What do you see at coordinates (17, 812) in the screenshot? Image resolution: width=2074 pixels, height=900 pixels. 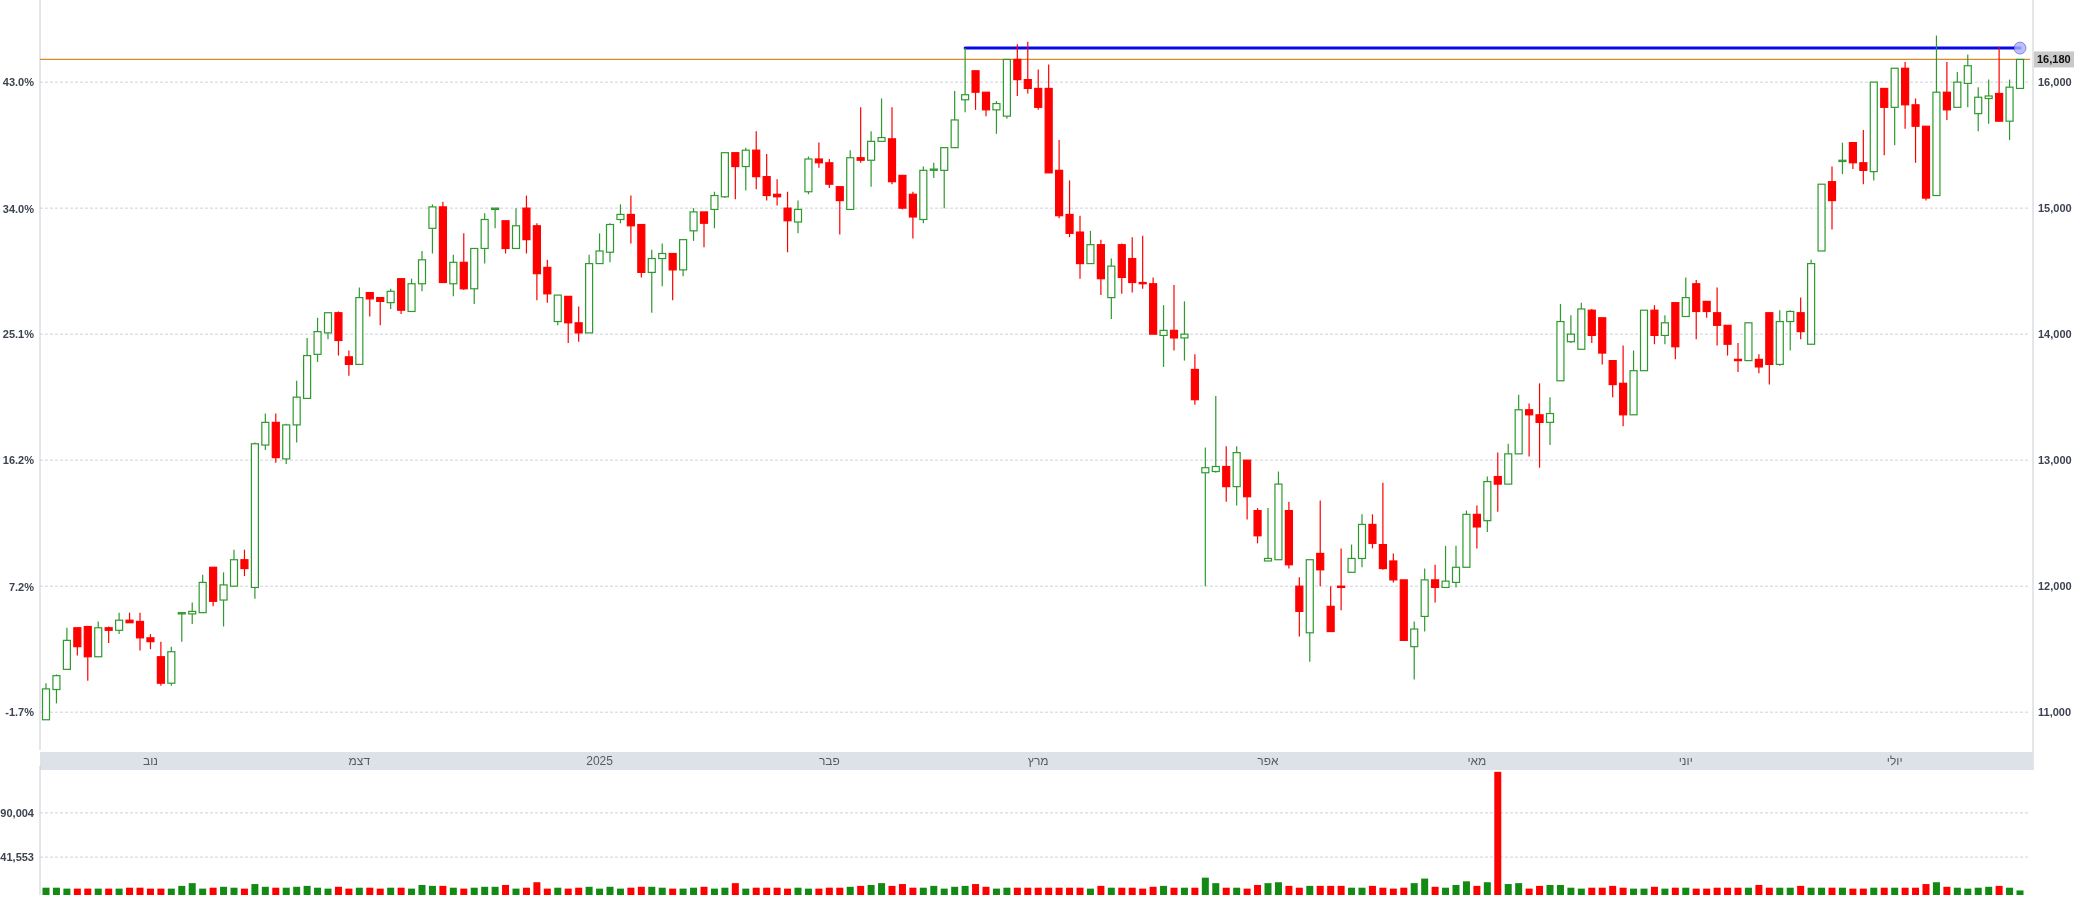 I see `y-tick-label: 90,004` at bounding box center [17, 812].